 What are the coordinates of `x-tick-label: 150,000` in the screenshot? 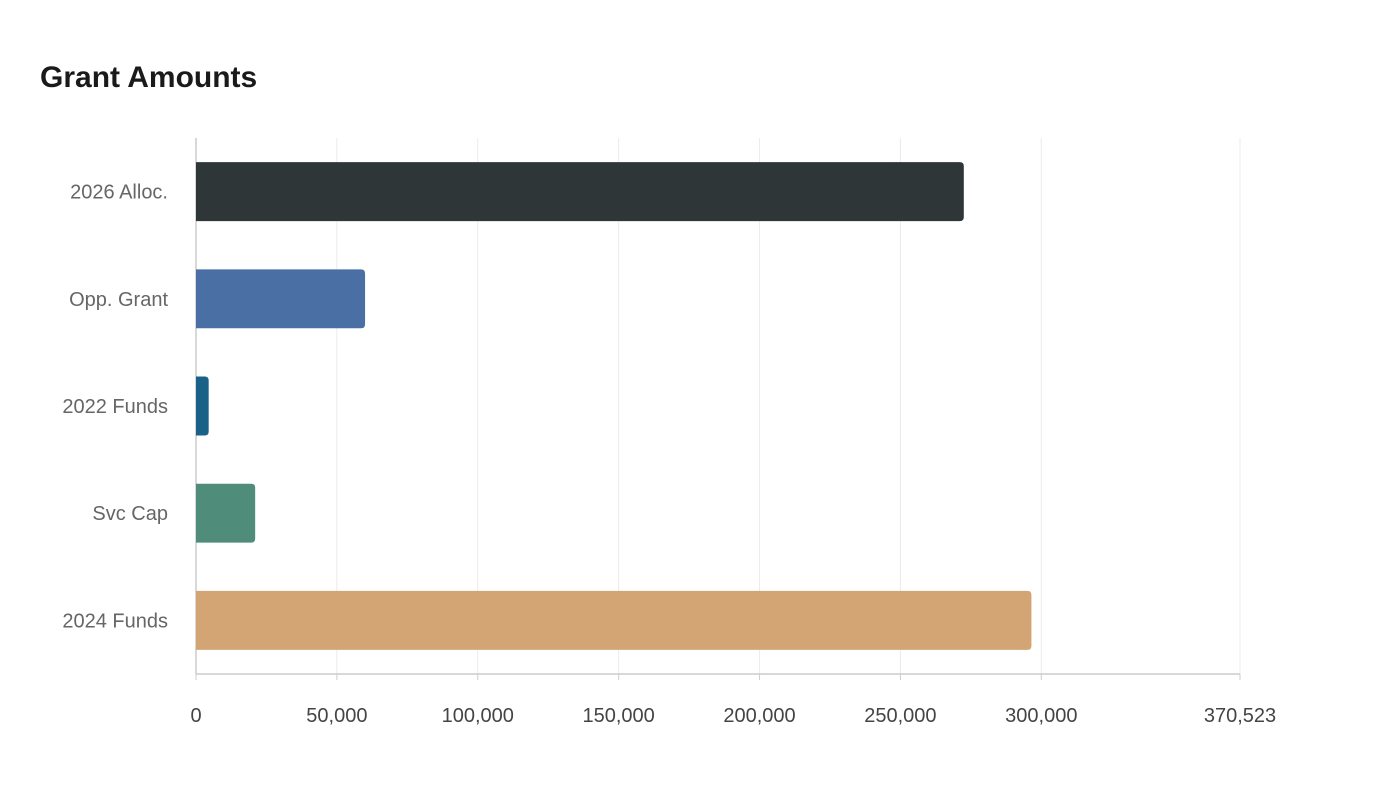 It's located at (618, 716).